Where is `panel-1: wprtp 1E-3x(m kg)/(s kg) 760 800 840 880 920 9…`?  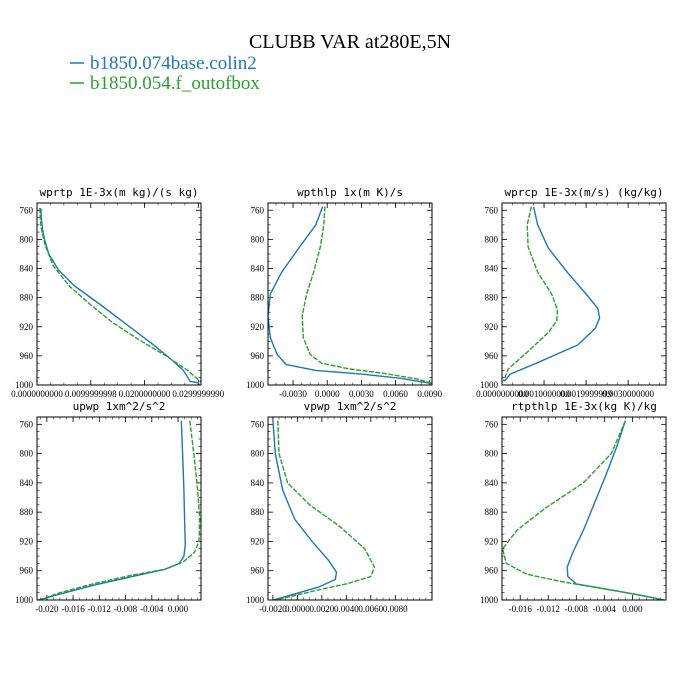 panel-1: wprtp 1E-3x(m kg)/(s kg) 760 800 840 880 920 9… is located at coordinates (118, 292).